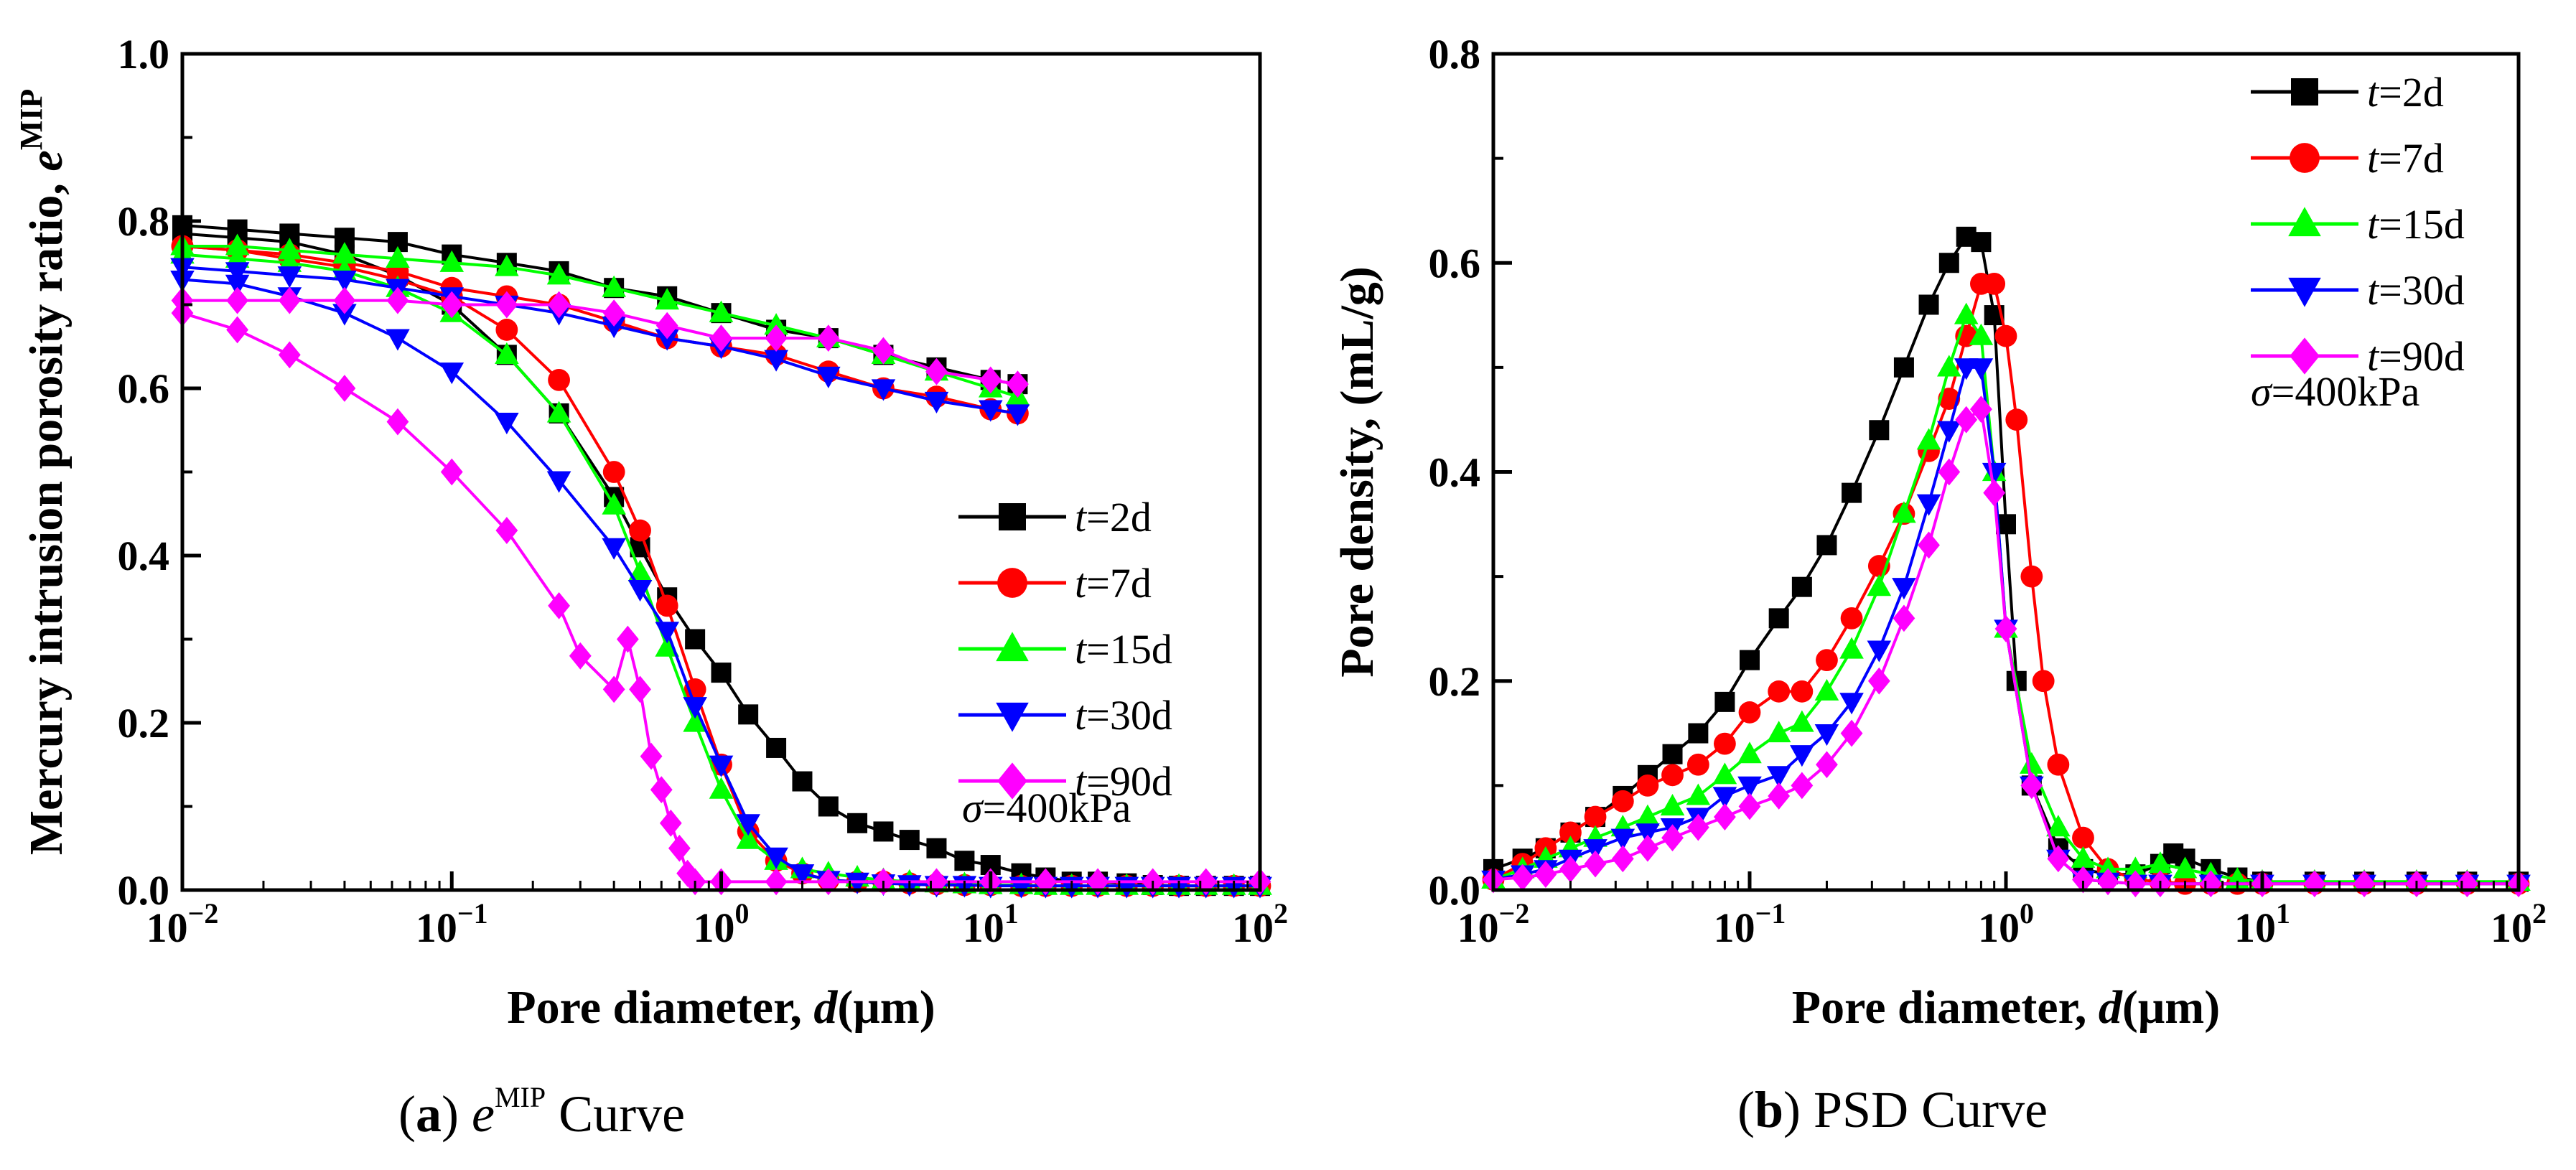  What do you see at coordinates (1113, 583) in the screenshot?
I see `legend-label: t=7d` at bounding box center [1113, 583].